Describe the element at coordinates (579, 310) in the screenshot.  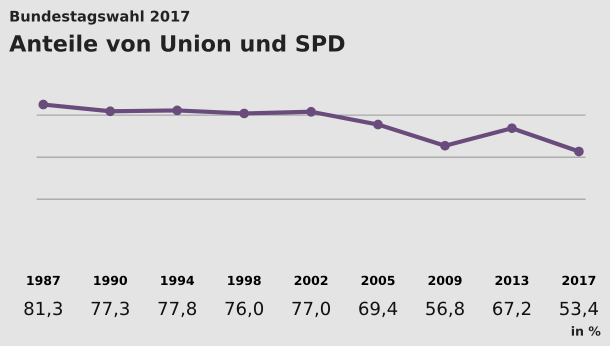
I see `data-label: 53,4` at that location.